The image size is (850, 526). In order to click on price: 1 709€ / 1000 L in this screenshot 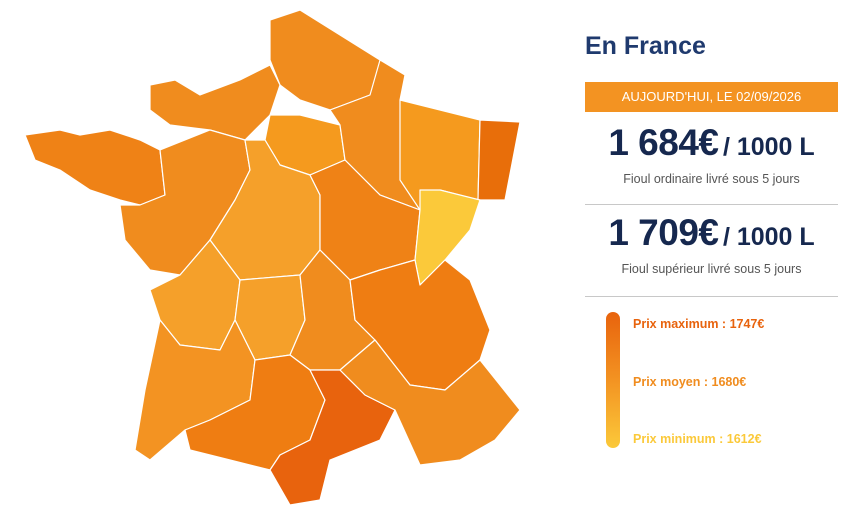, I will do `click(711, 233)`.